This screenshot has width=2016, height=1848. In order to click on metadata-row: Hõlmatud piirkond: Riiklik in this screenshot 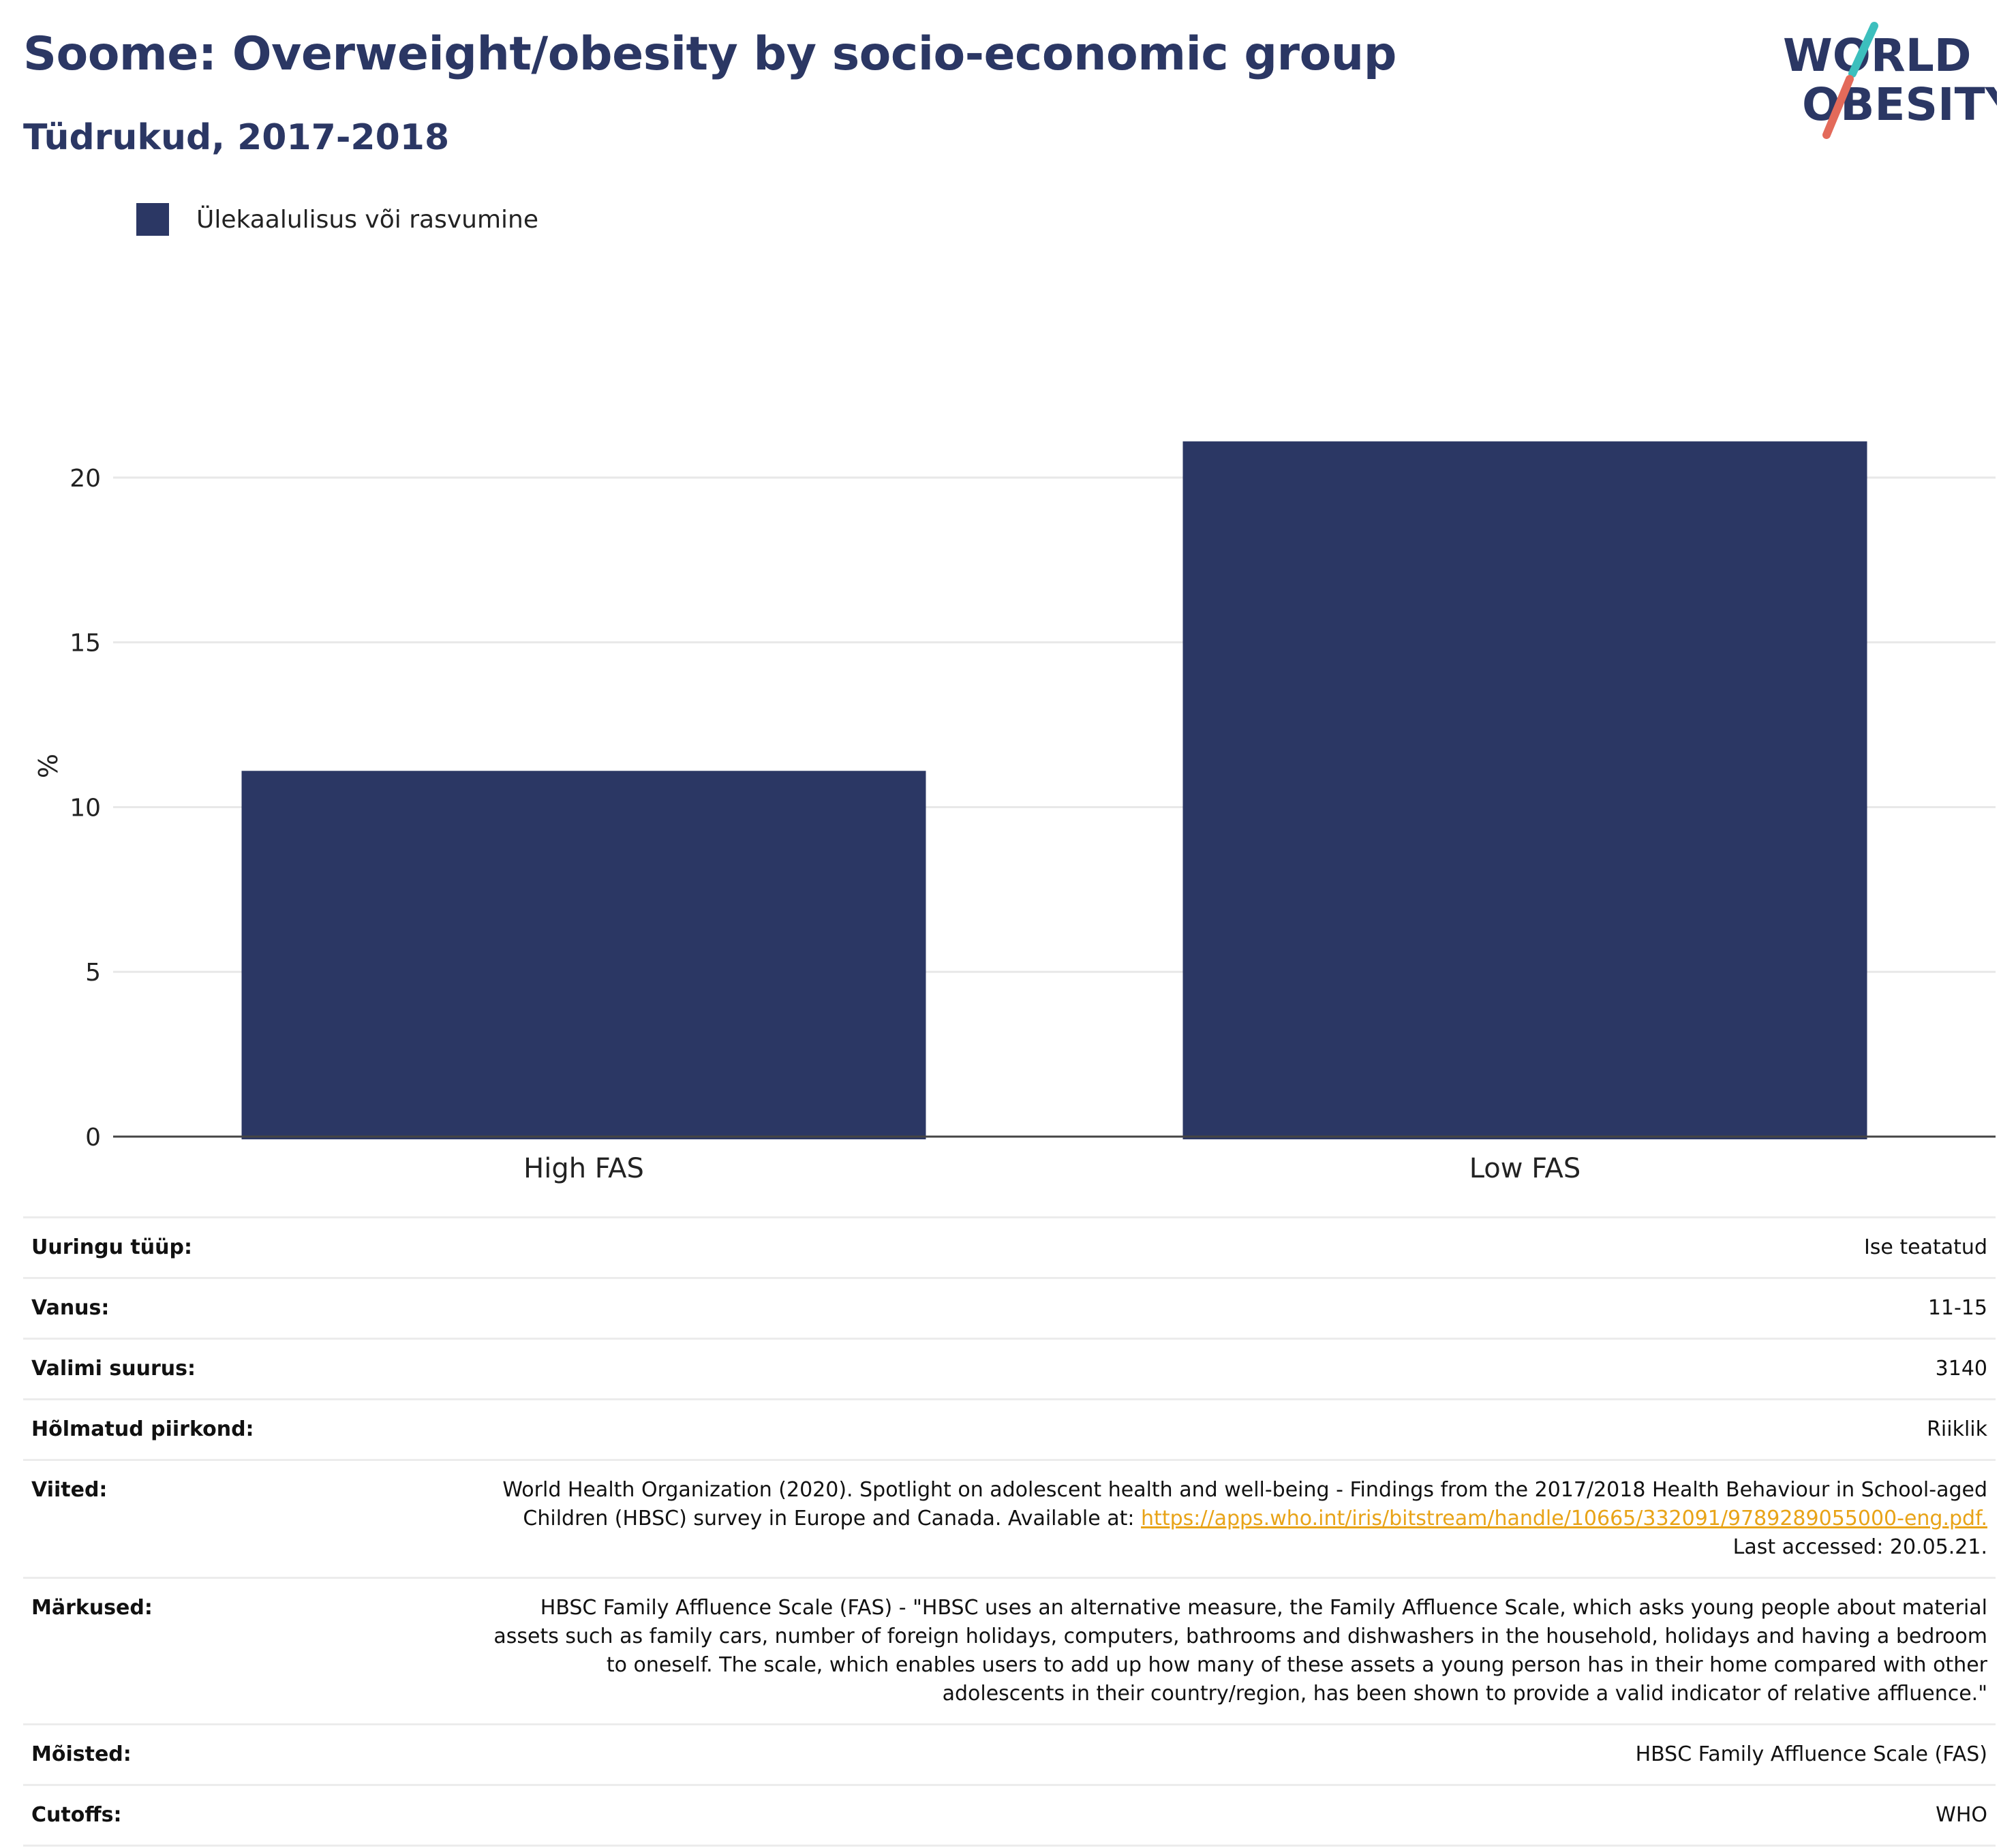, I will do `click(1009, 1430)`.